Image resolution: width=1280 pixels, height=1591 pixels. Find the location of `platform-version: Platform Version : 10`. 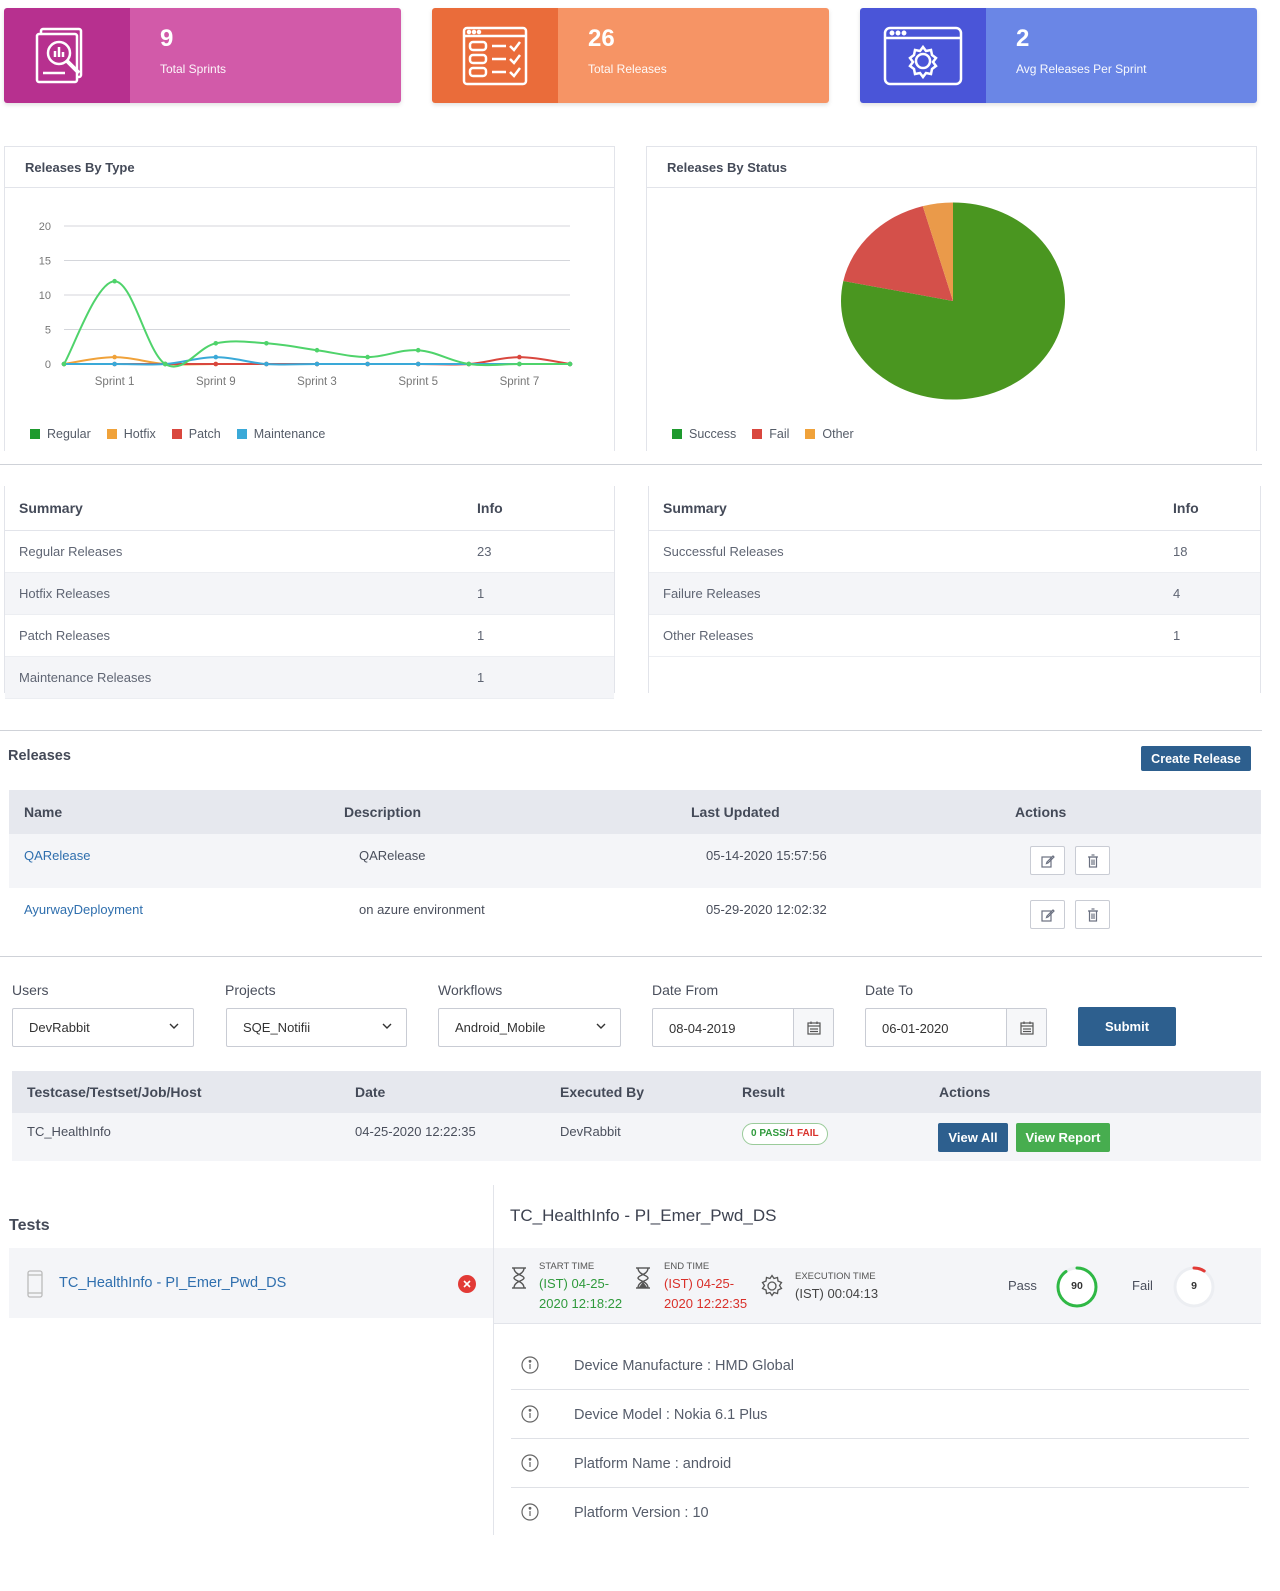

platform-version: Platform Version : 10 is located at coordinates (641, 1513).